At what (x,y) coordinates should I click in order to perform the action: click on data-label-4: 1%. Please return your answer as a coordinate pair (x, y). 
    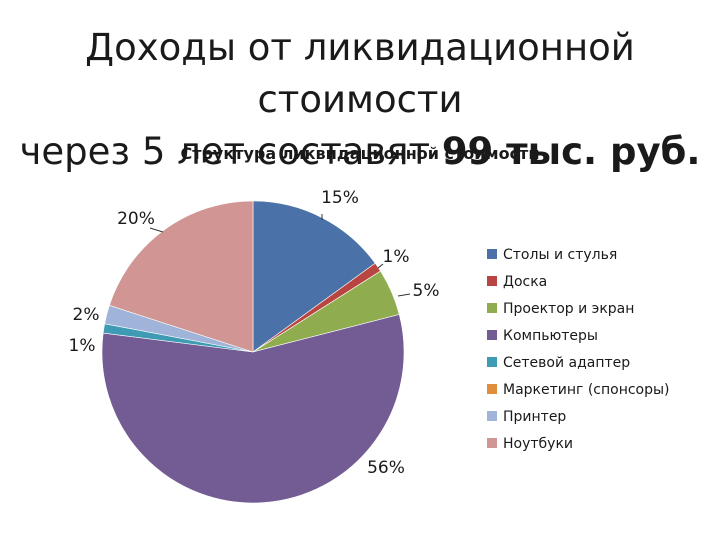
    Looking at the image, I should click on (82, 346).